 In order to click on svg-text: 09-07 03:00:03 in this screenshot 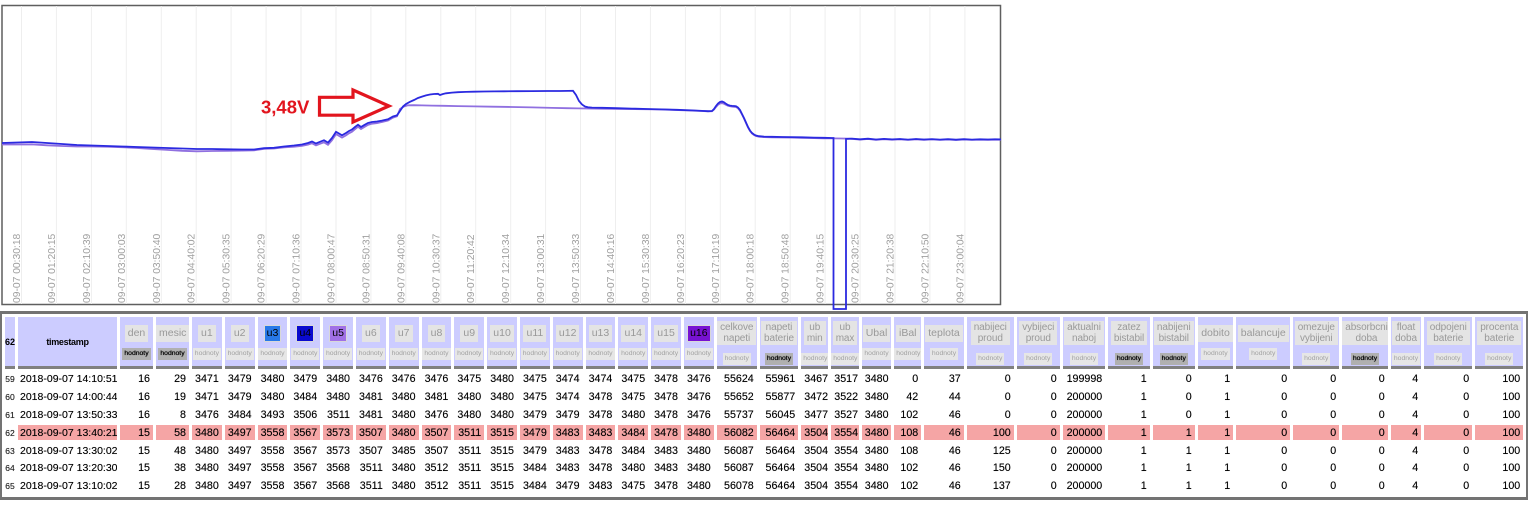, I will do `click(122, 268)`.